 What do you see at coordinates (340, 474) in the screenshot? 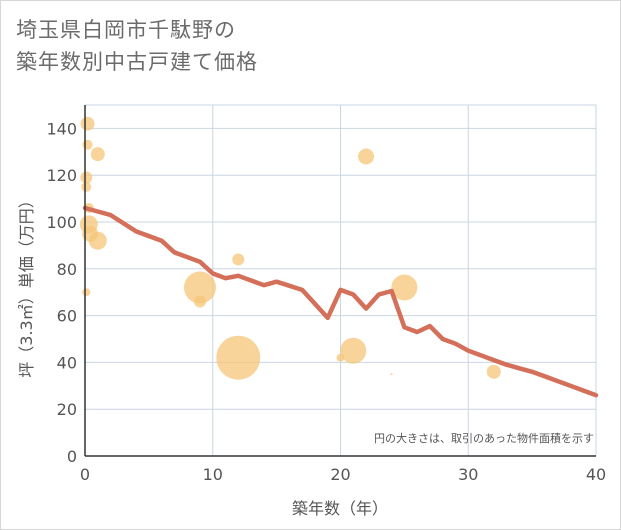
I see `x-tick-label: 20` at bounding box center [340, 474].